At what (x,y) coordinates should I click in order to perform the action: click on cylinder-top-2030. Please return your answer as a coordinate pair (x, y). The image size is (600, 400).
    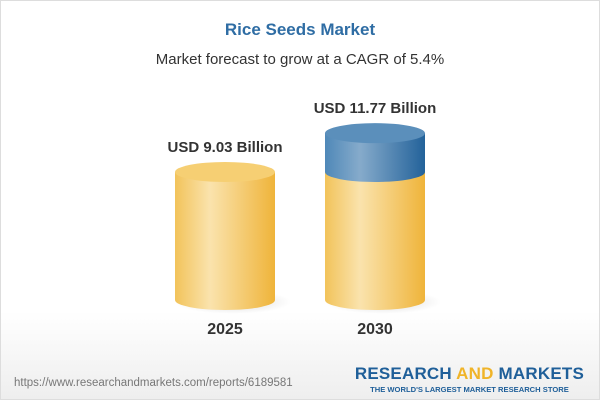
    Looking at the image, I should click on (375, 133).